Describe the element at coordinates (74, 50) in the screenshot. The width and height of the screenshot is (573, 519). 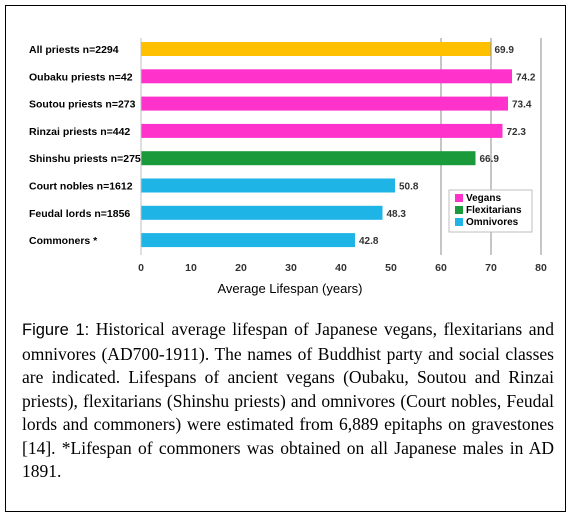
I see `category-label-0: All priests n=2294` at that location.